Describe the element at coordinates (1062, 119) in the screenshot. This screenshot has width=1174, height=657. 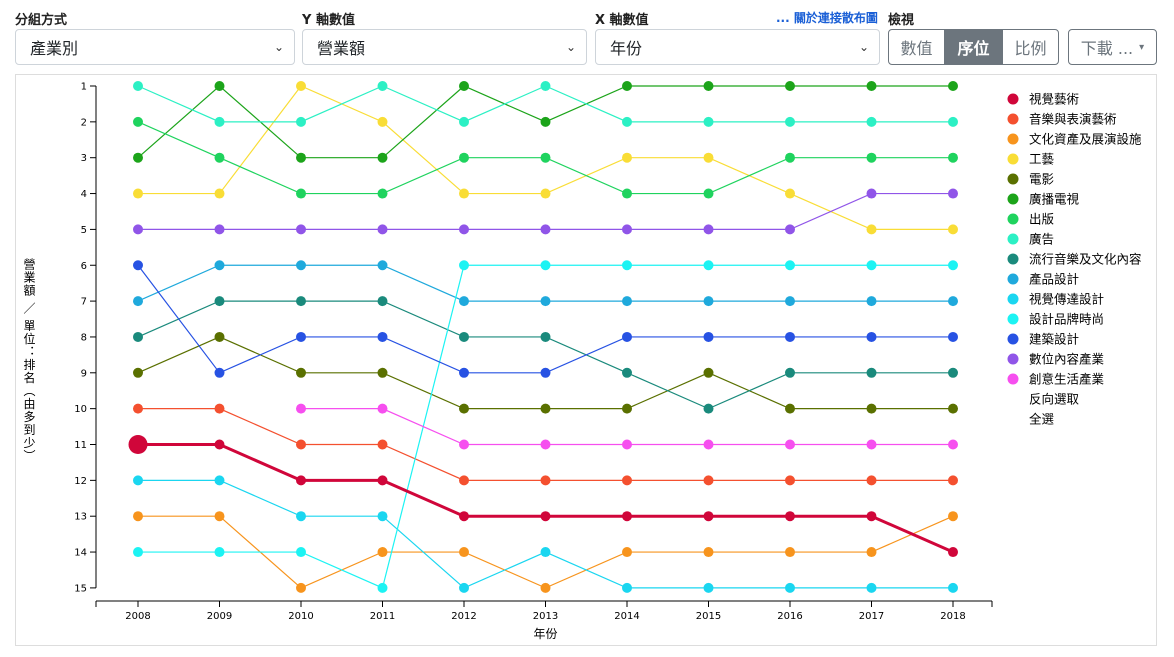
I see `legend-item: 音樂與表演藝術` at that location.